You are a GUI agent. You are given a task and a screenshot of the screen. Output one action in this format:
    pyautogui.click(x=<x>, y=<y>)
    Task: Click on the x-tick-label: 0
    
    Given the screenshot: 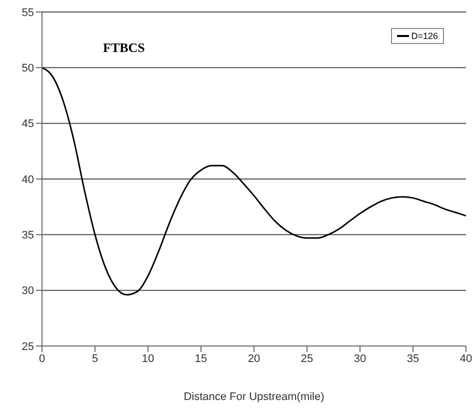 What is the action you would take?
    pyautogui.click(x=42, y=358)
    